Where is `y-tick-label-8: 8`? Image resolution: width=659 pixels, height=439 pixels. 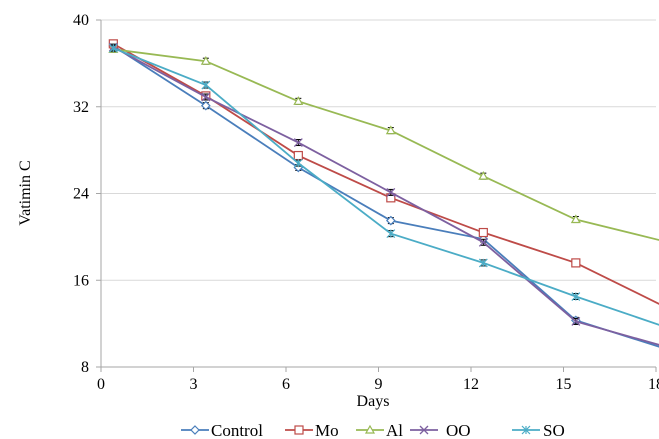 y-tick-label-8: 8 is located at coordinates (85, 367).